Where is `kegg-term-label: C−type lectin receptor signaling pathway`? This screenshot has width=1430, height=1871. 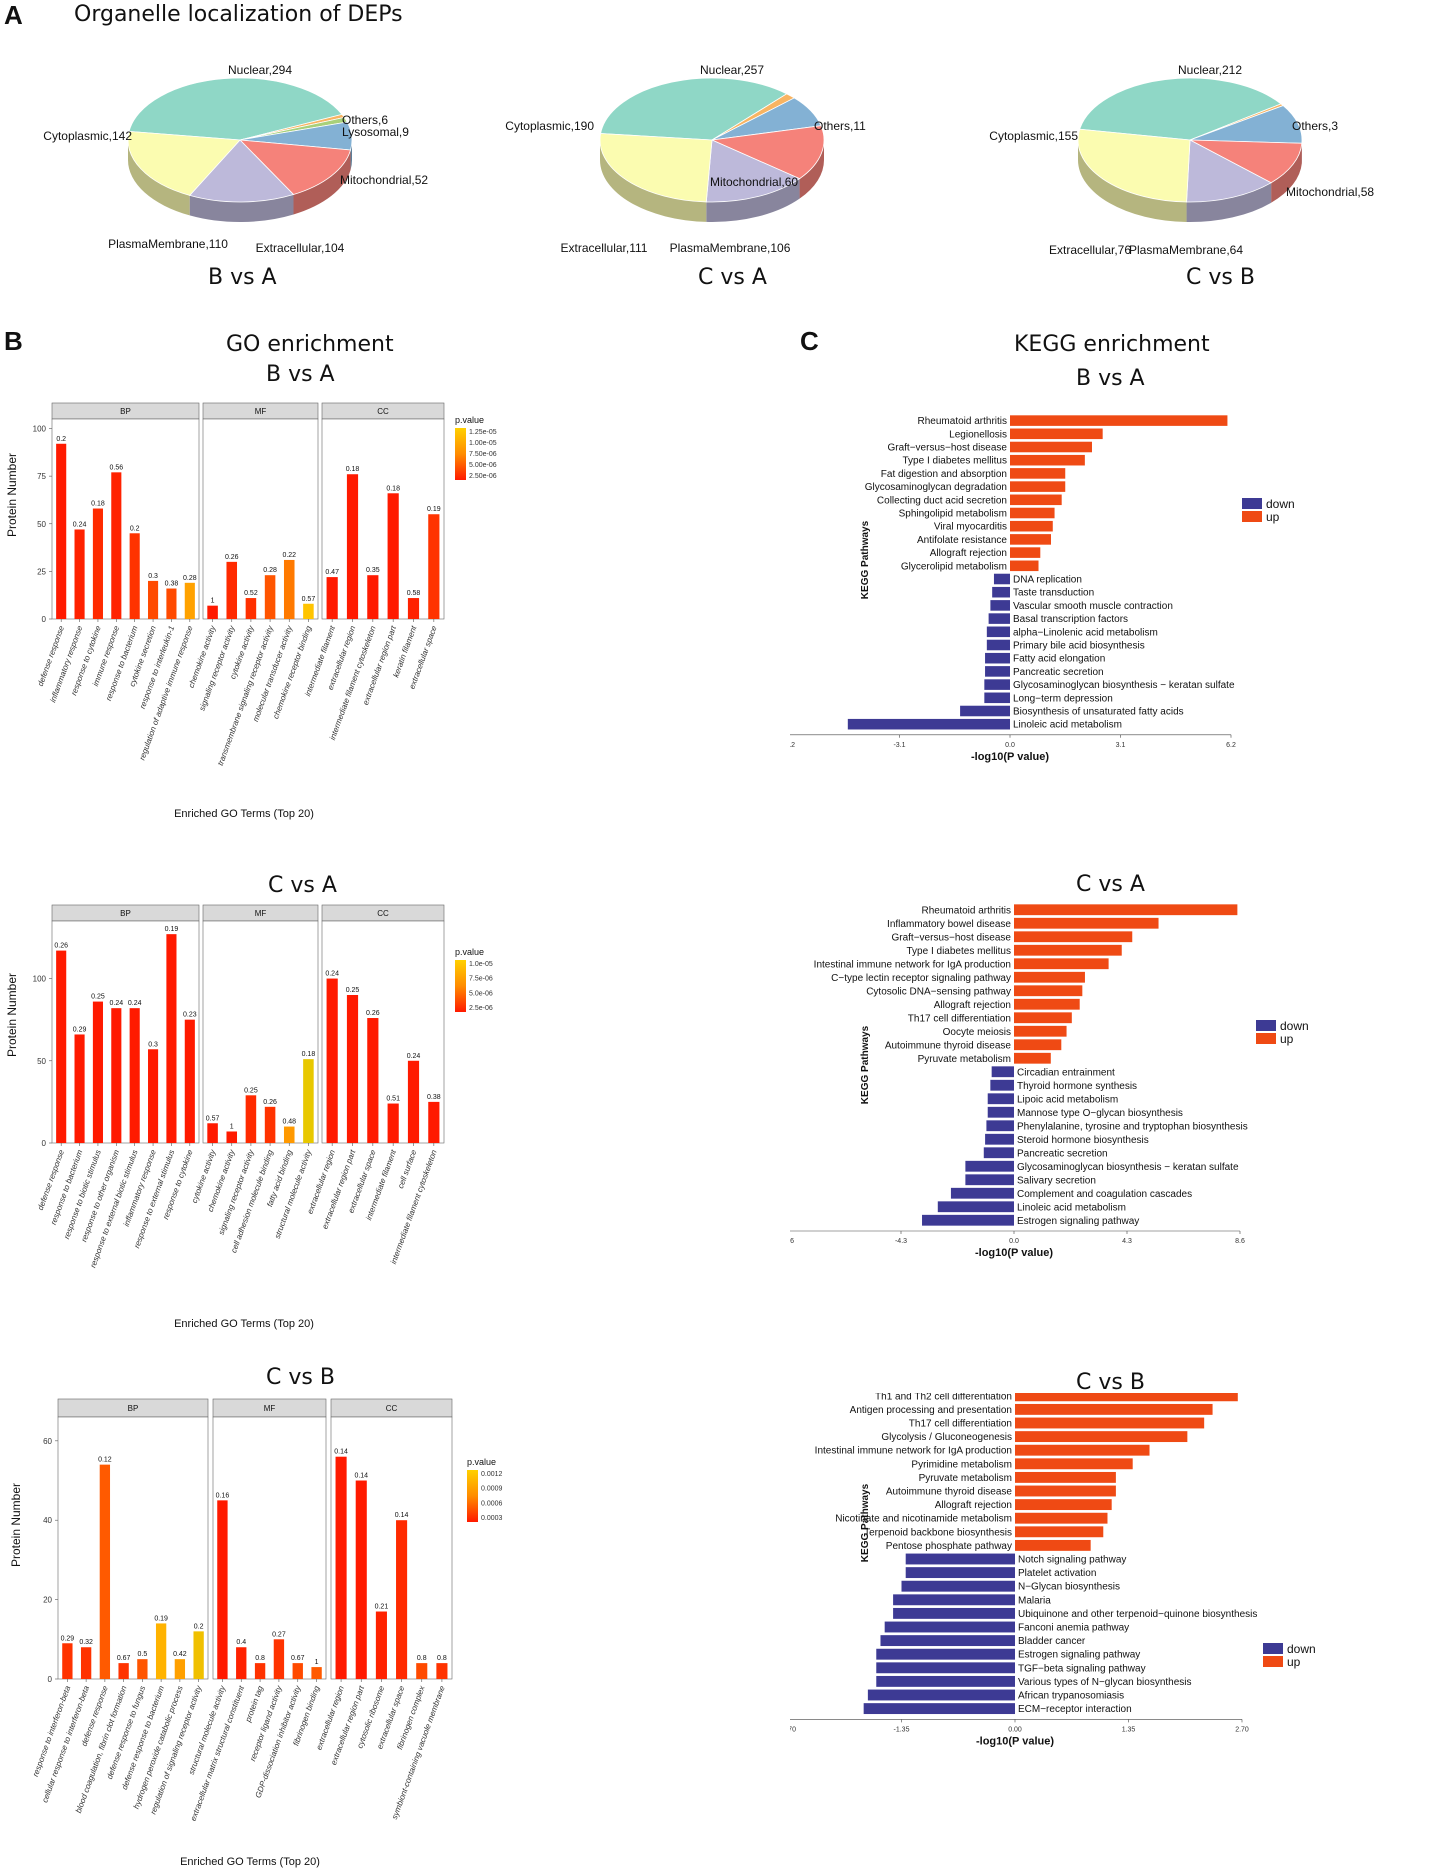
kegg-term-label: C−type lectin receptor signaling pathway is located at coordinates (921, 978).